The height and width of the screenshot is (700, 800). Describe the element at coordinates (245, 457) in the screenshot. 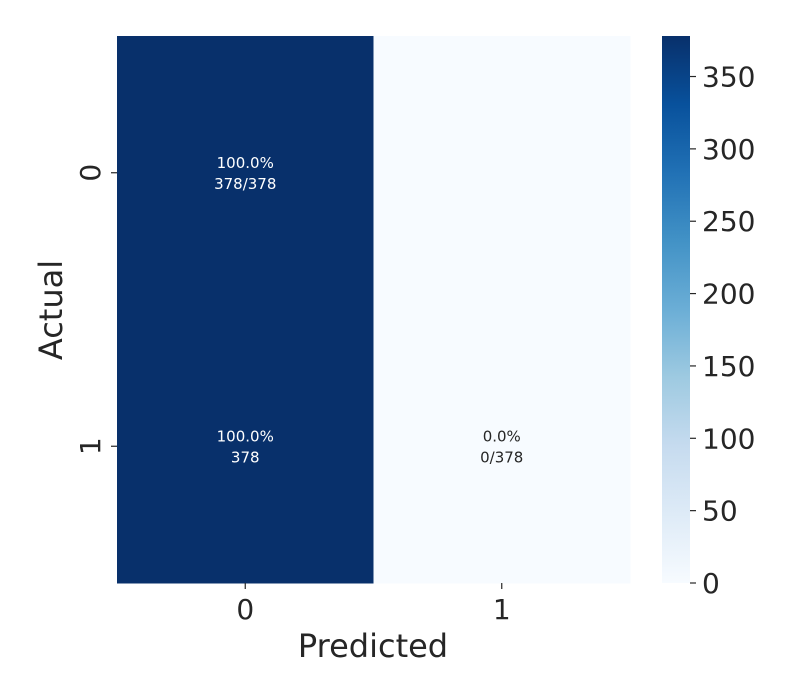

I see `cell-count-label: 378` at that location.